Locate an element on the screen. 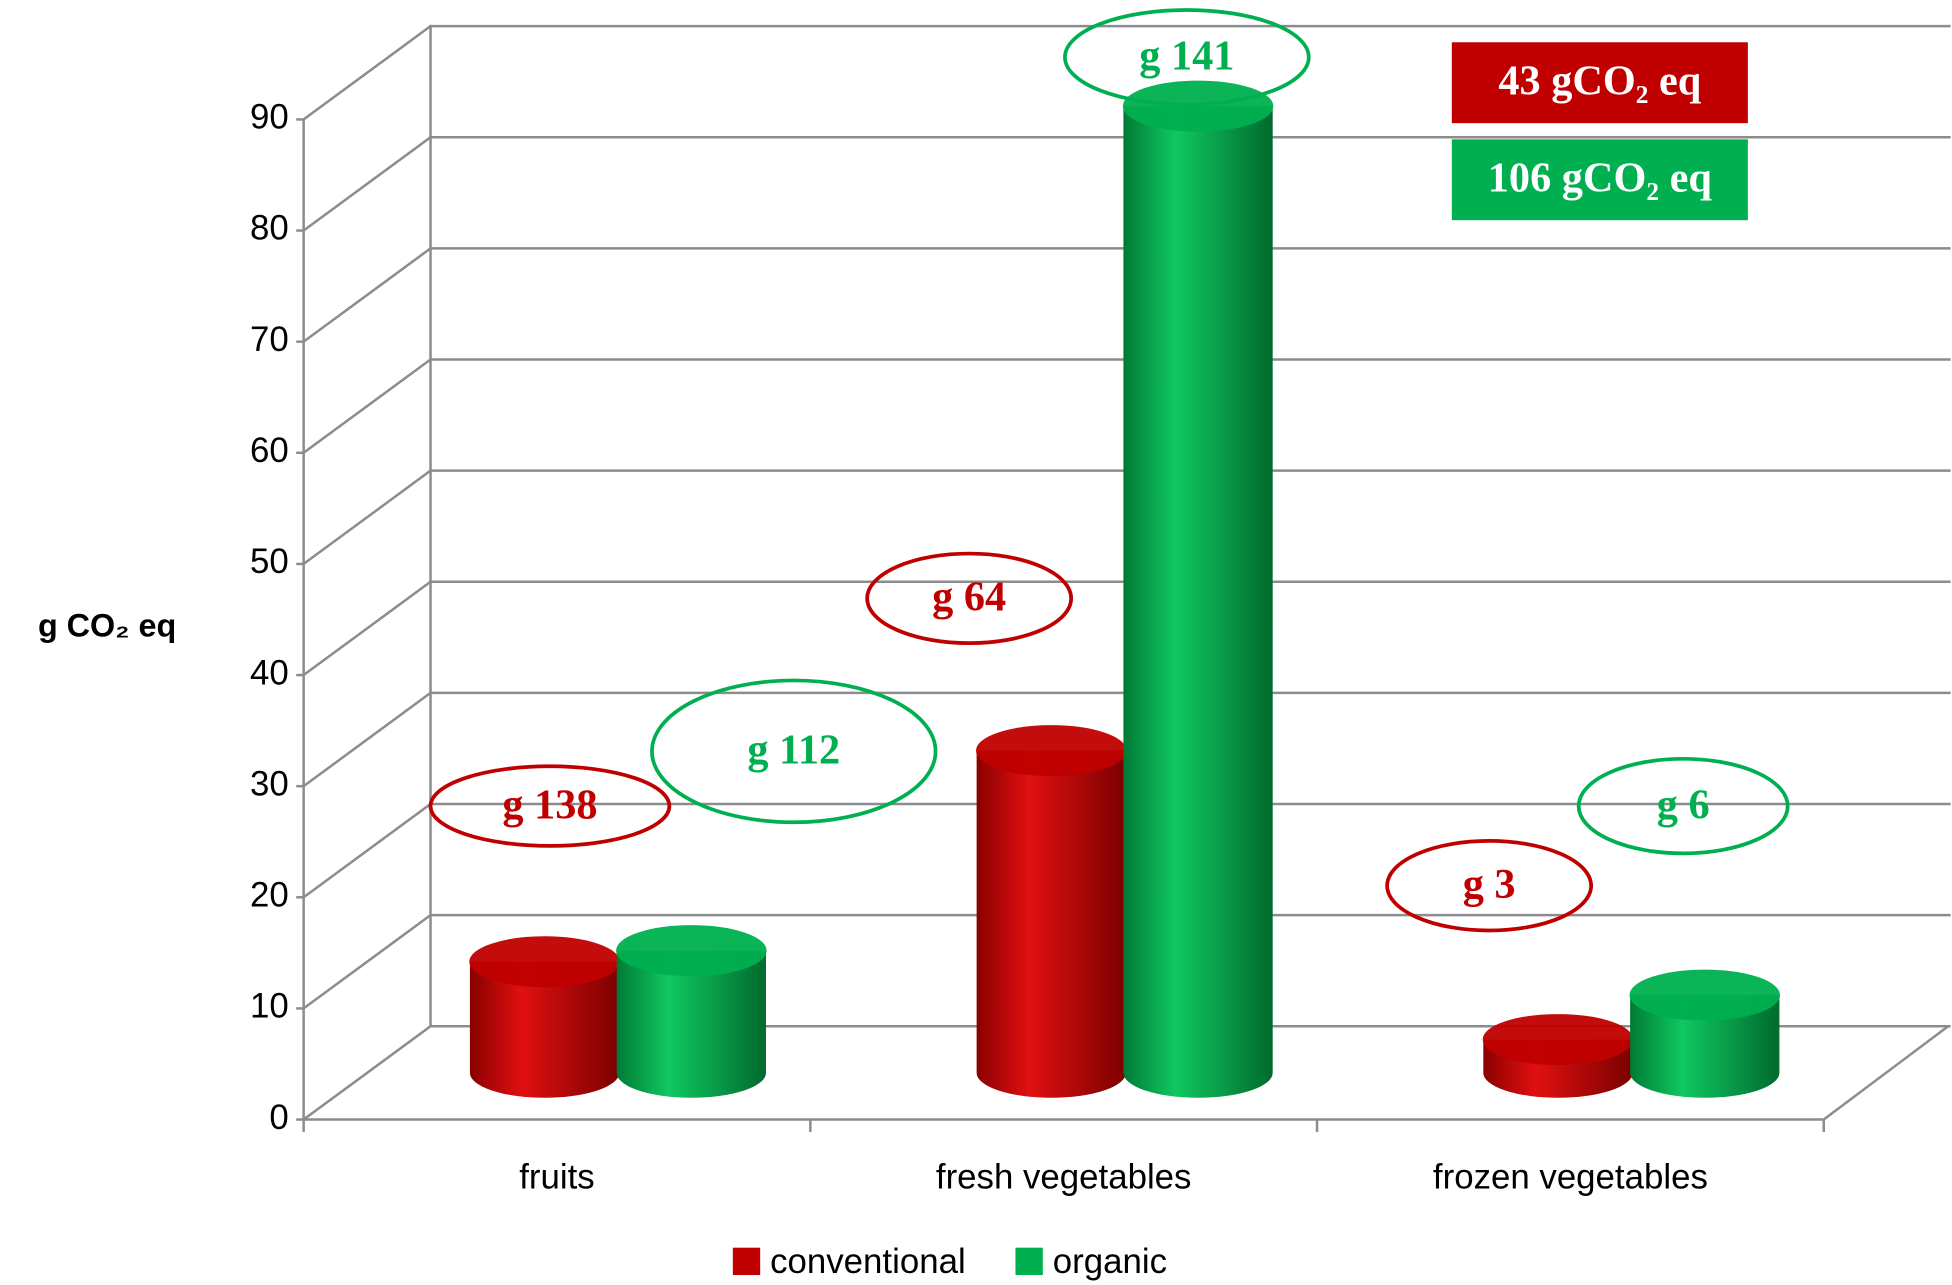 Image resolution: width=1952 pixels, height=1285 pixels. y-tick-label: 70 is located at coordinates (269, 339).